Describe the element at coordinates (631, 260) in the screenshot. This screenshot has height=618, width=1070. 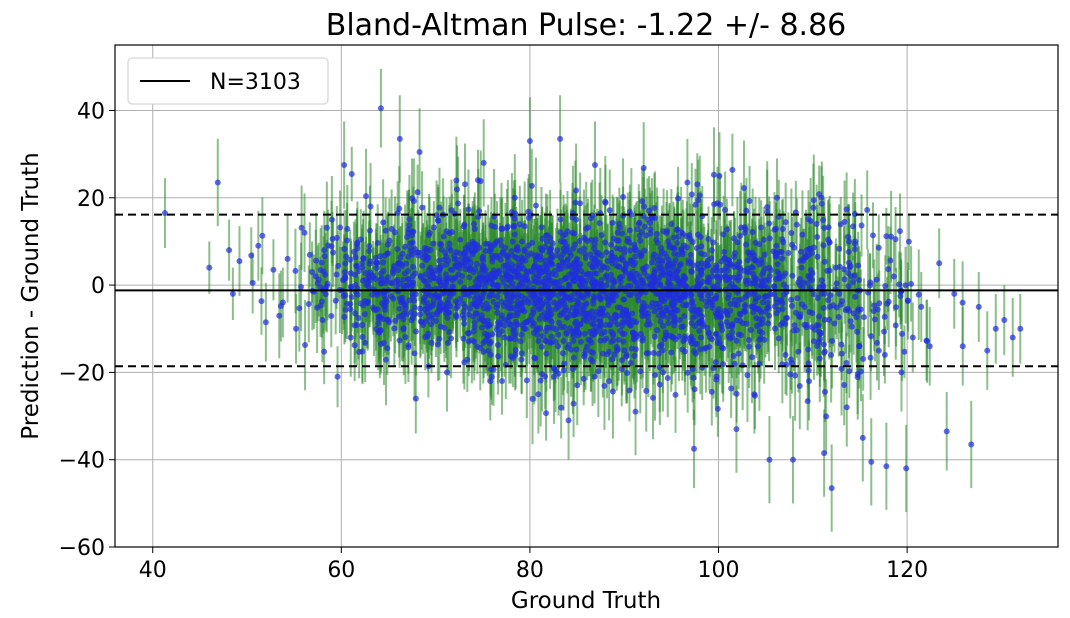
I see `data-point-1944` at that location.